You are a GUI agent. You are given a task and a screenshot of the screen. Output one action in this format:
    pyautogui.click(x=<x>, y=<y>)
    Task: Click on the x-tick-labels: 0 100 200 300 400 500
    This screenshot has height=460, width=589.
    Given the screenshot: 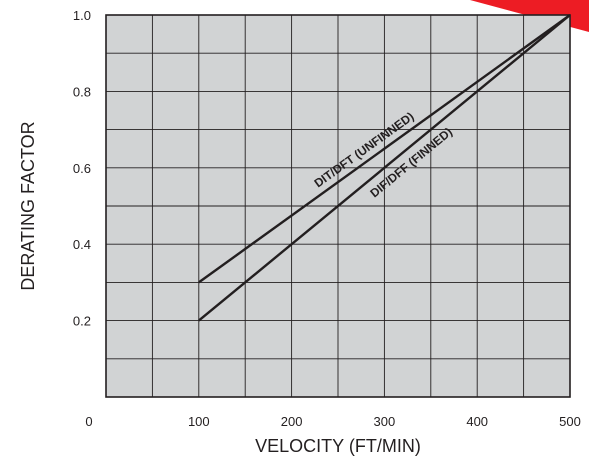 What is the action you would take?
    pyautogui.click(x=332, y=421)
    